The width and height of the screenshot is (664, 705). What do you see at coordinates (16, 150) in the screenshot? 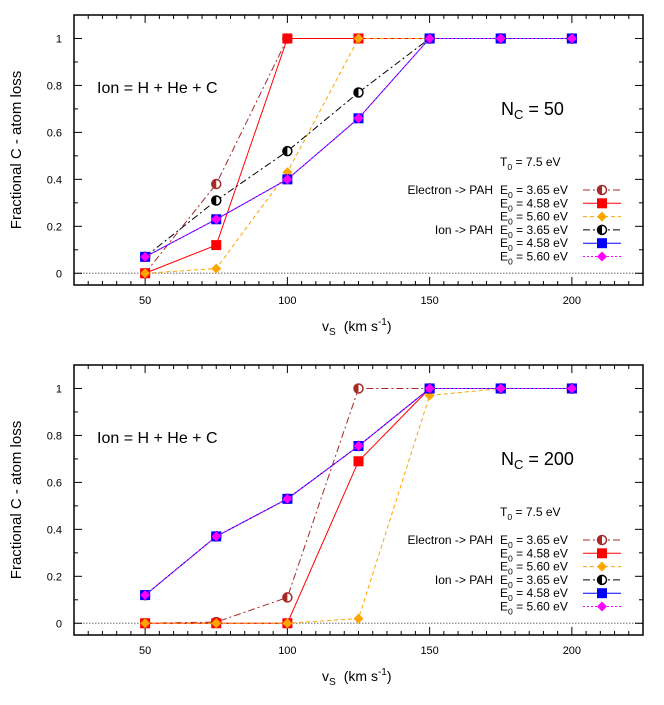
I see `y-axis-label: Fractional C - atom loss` at bounding box center [16, 150].